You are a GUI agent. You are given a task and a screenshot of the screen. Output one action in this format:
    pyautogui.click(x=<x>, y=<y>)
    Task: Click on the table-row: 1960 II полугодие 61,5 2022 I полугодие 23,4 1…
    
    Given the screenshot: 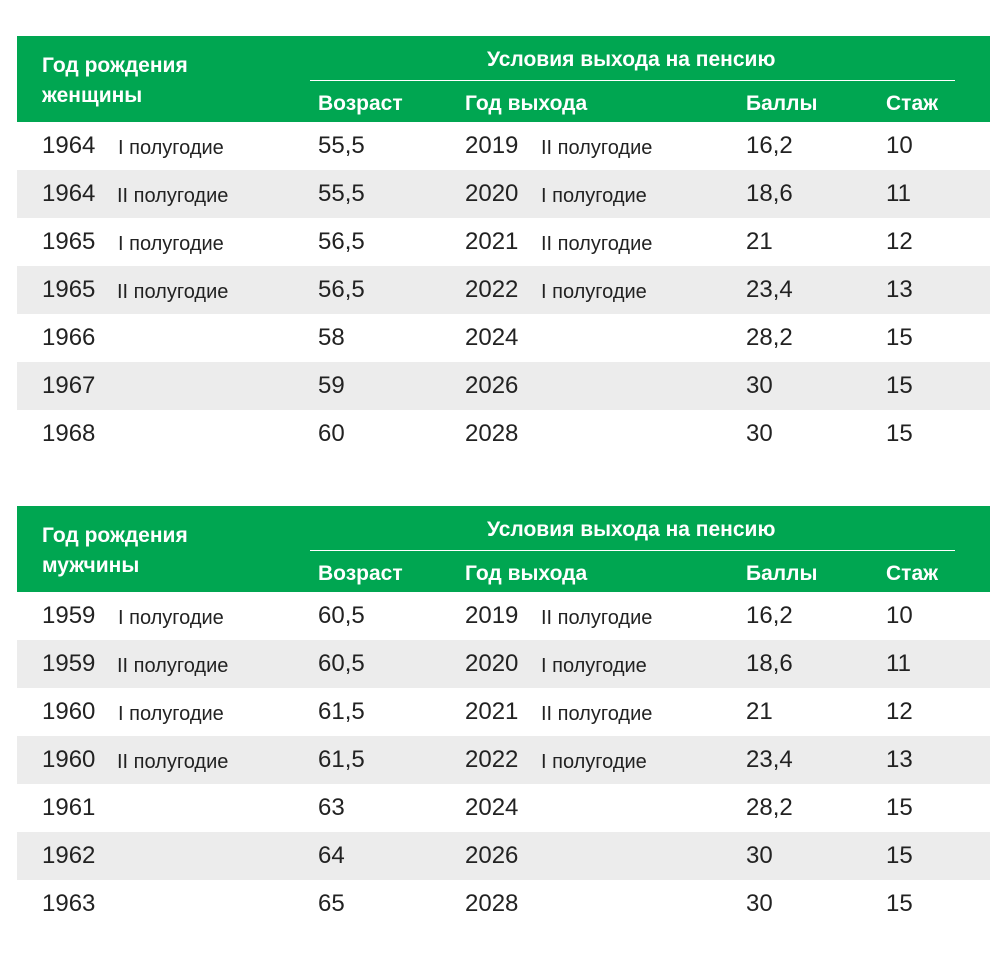 What is the action you would take?
    pyautogui.click(x=503, y=760)
    